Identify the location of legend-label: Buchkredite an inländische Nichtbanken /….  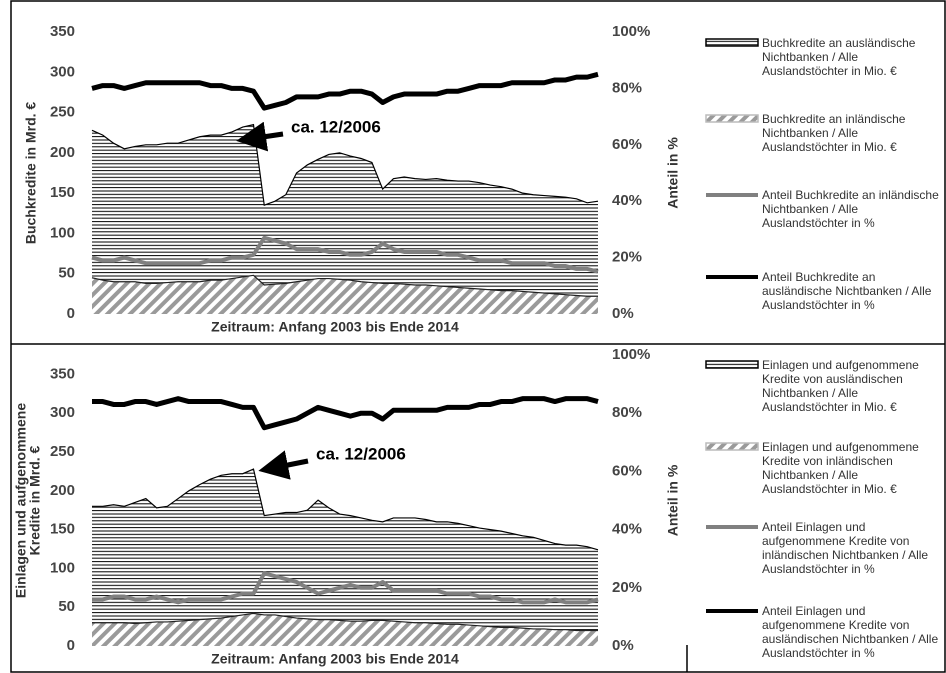
(834, 133).